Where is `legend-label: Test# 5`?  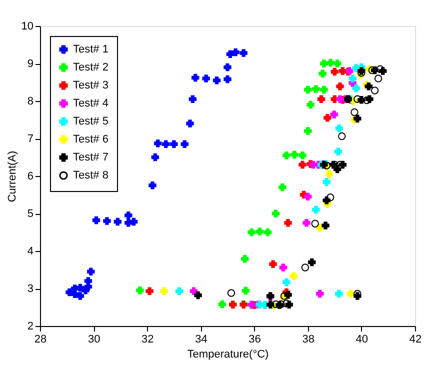
legend-label: Test# 5 is located at coordinates (90, 122).